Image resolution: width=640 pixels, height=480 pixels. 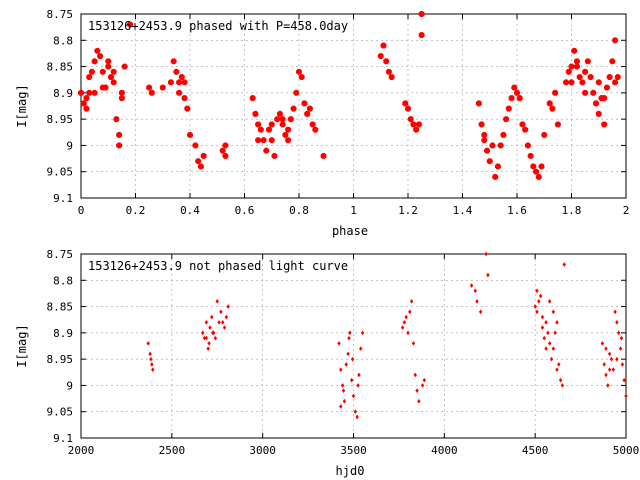 I want to click on y-tick-label: 9.1, so click(x=63, y=198).